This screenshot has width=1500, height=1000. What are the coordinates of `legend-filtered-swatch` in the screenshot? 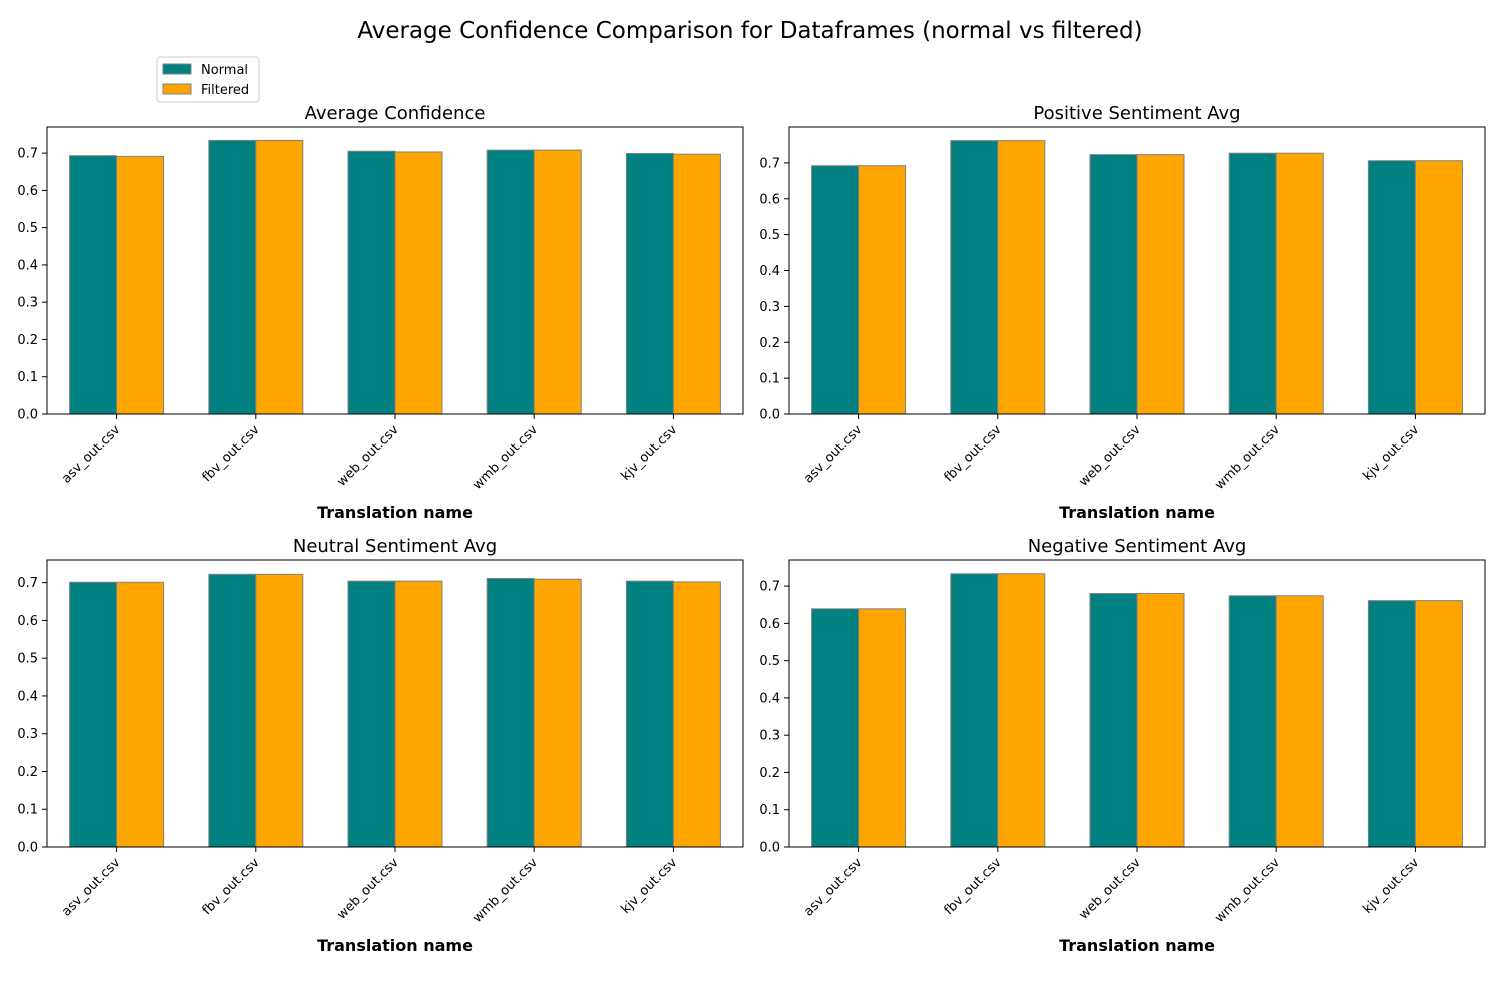 It's located at (177, 89).